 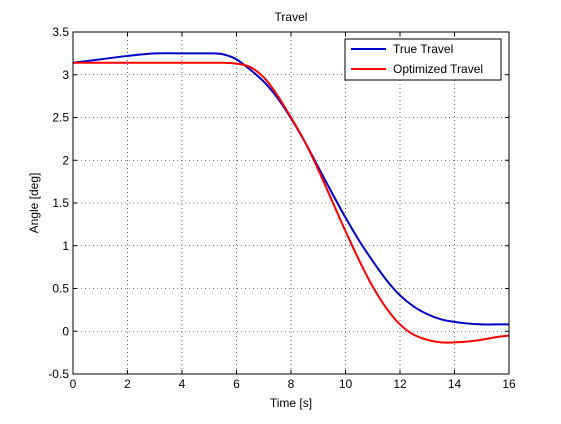 What do you see at coordinates (438, 69) in the screenshot?
I see `legend-label-optimized-travel: Optimized Travel` at bounding box center [438, 69].